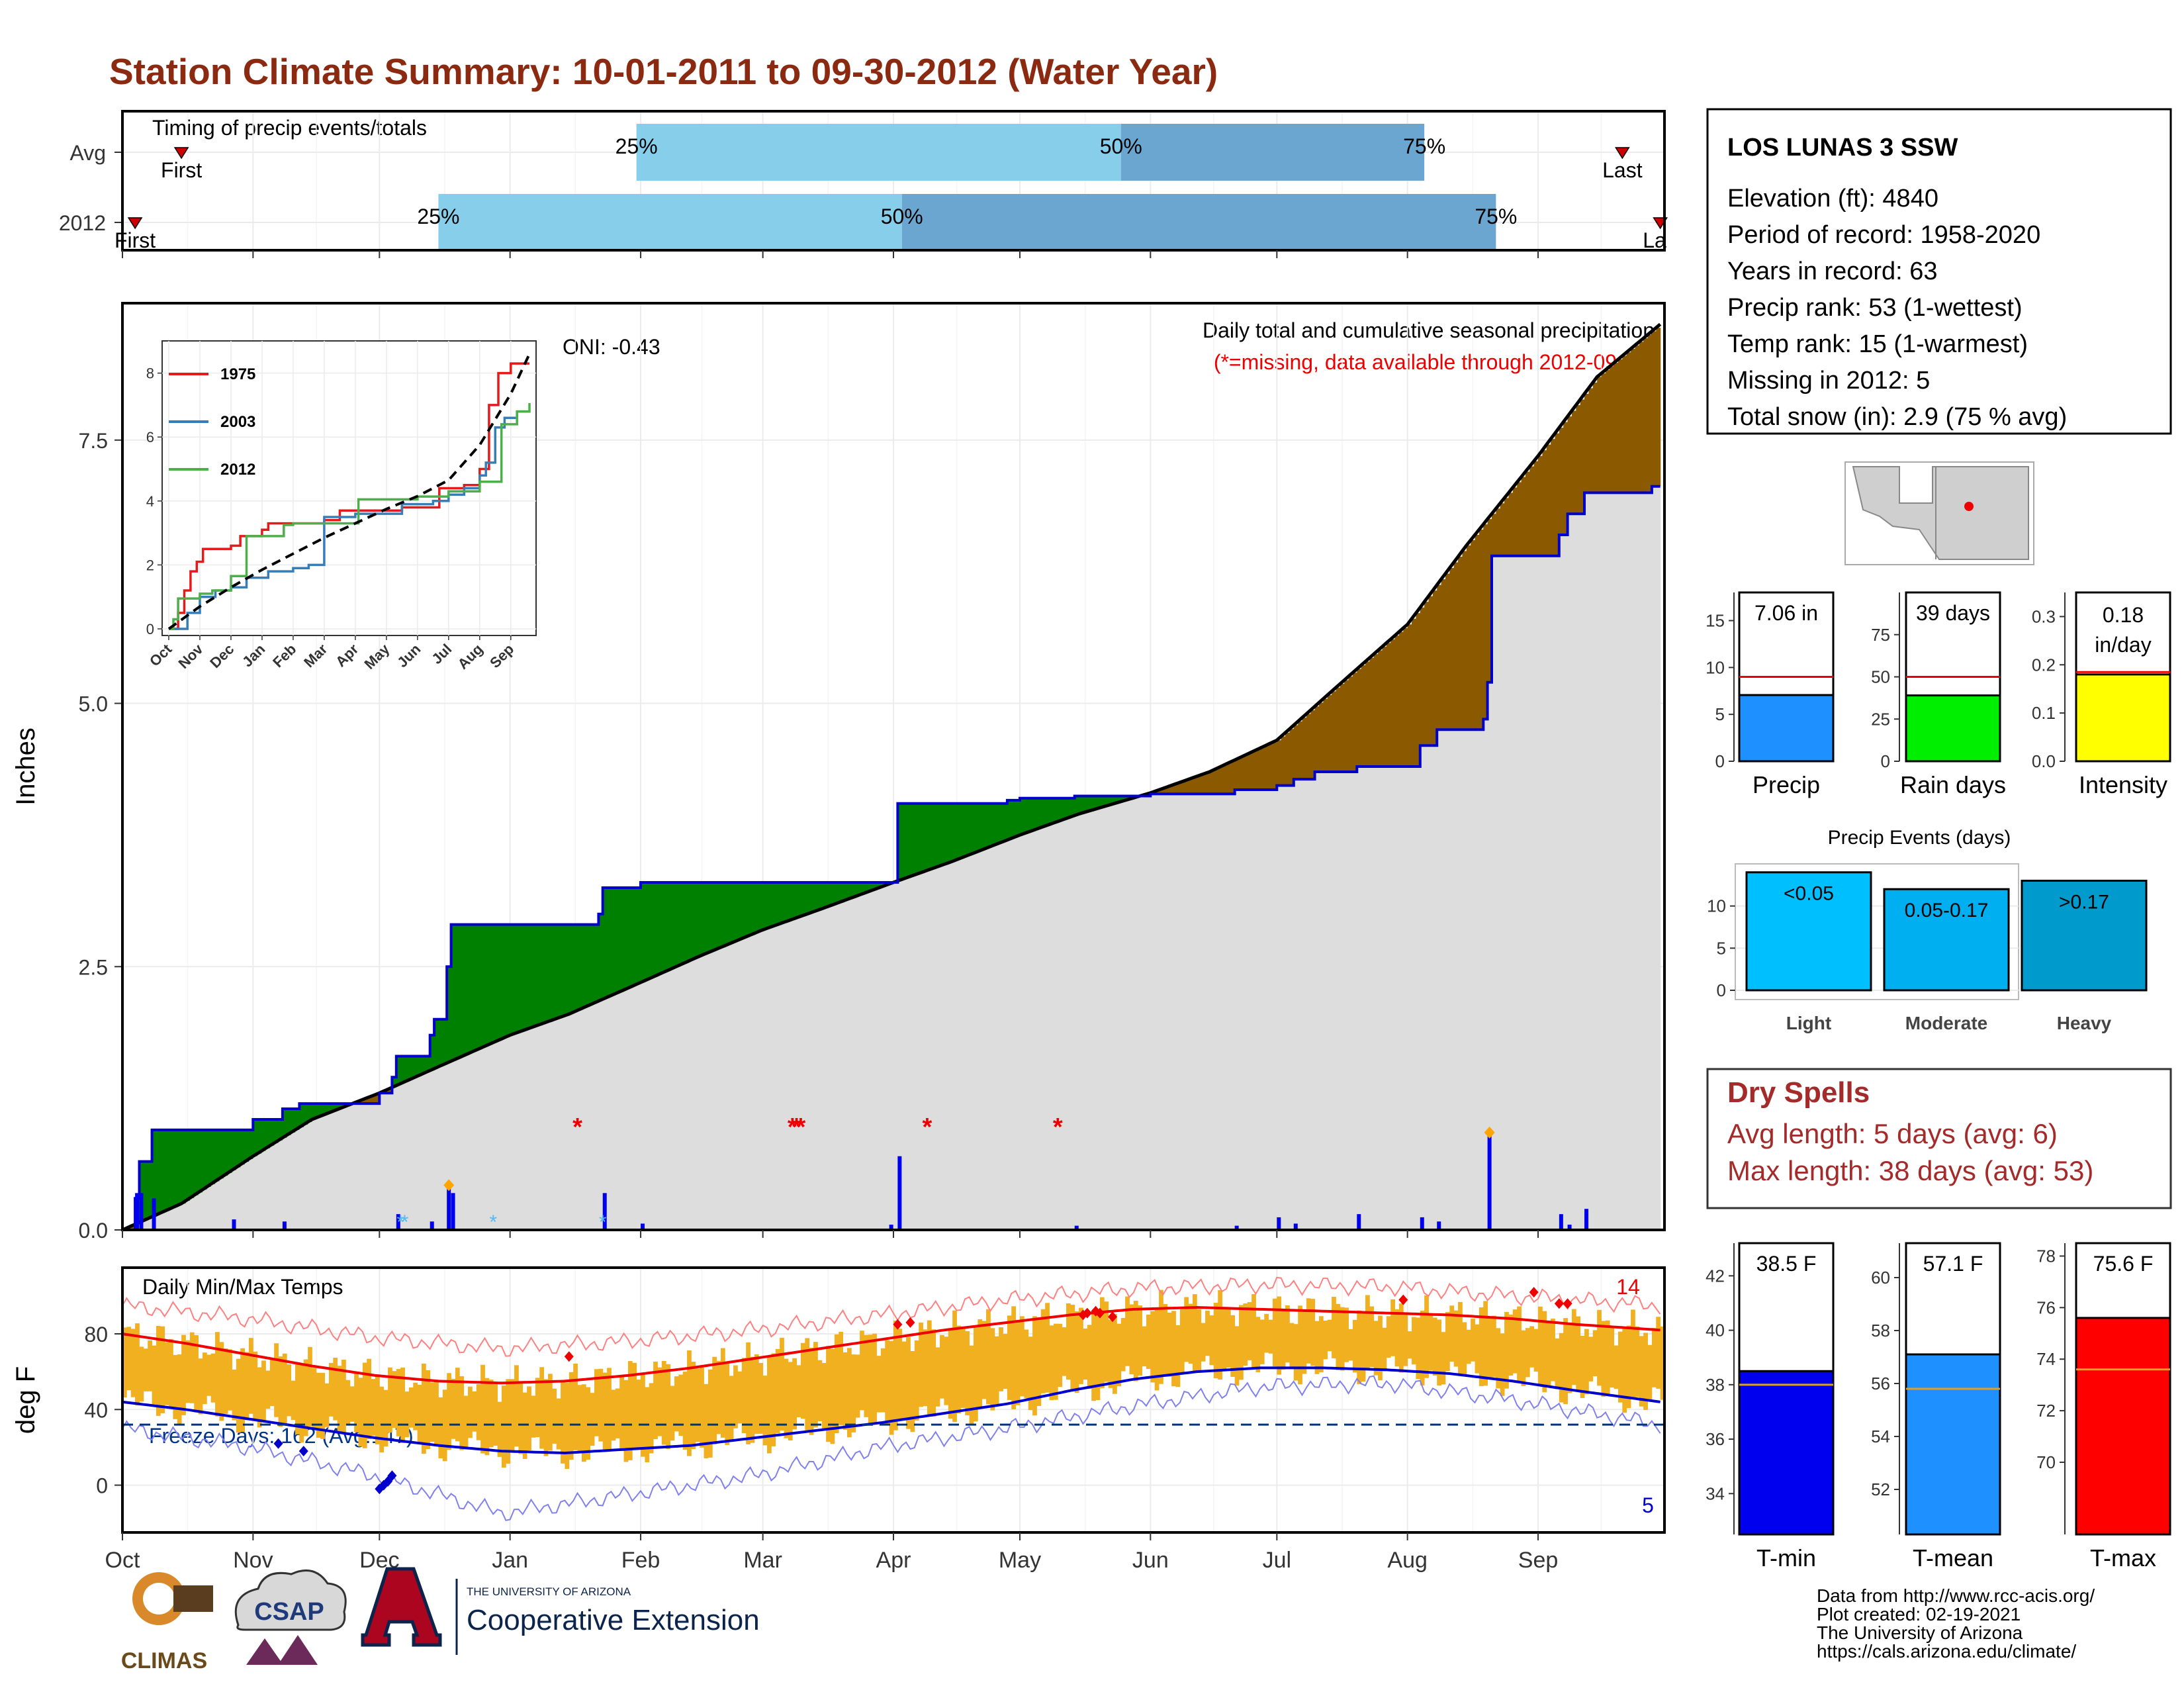  I want to click on record-high-marker, so click(1087, 1313).